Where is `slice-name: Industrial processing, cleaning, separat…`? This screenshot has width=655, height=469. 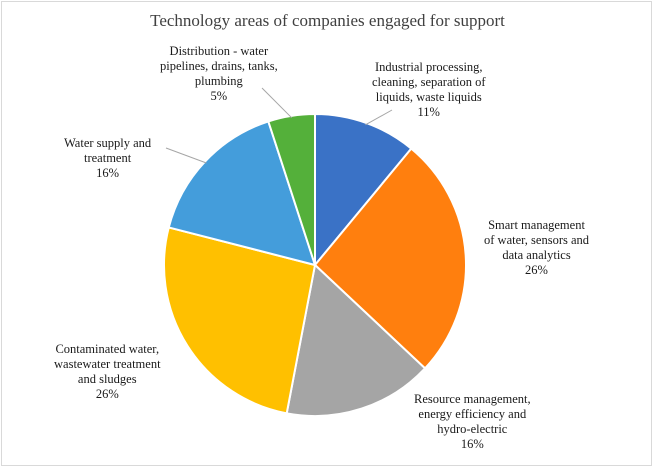
slice-name: Industrial processing, cleaning, separat… is located at coordinates (429, 82).